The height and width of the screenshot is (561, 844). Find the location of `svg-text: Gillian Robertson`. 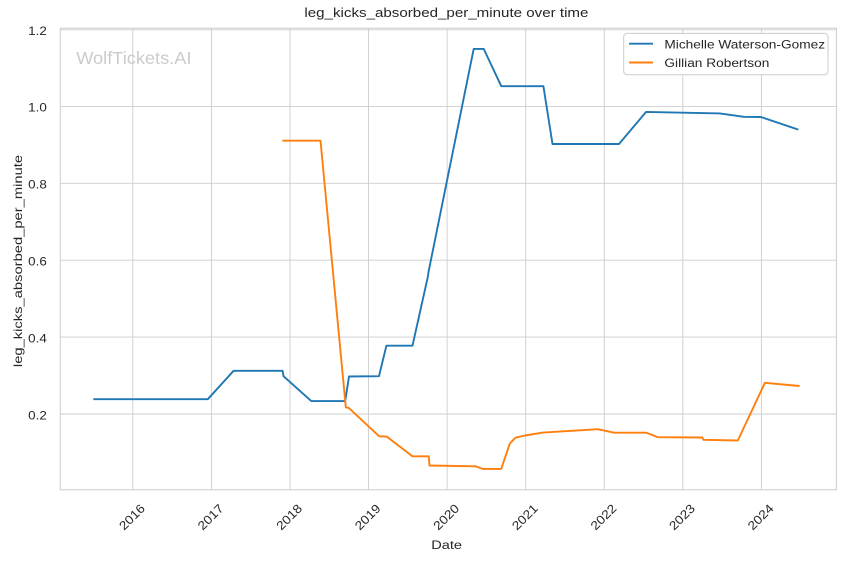

svg-text: Gillian Robertson is located at coordinates (716, 63).